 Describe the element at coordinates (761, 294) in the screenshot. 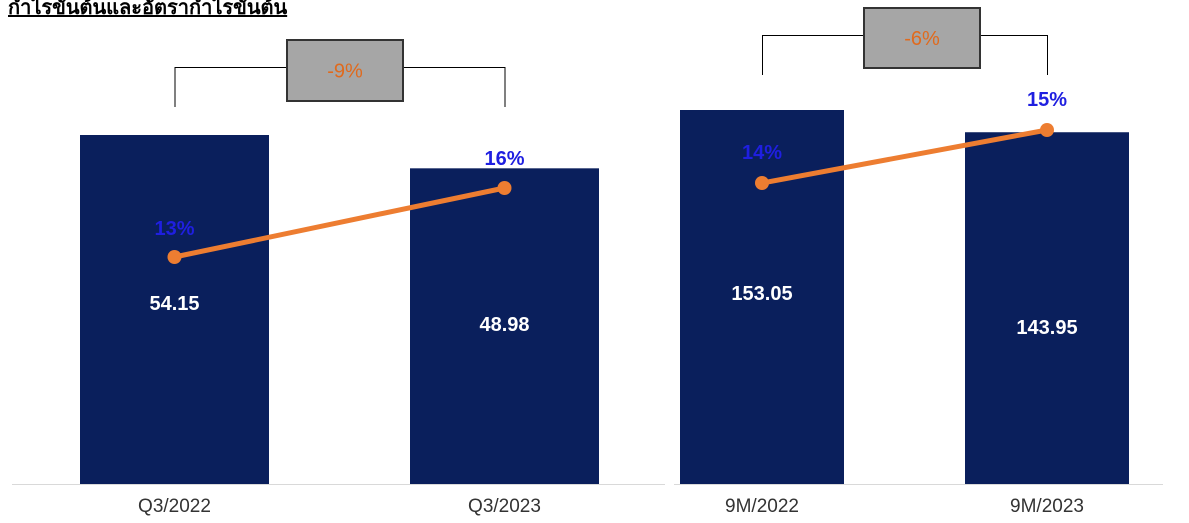

I see `panel2-bar-value-label-1: 153.05` at that location.